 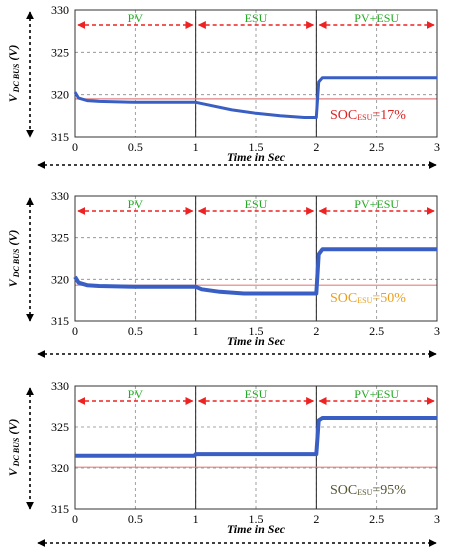 What do you see at coordinates (368, 490) in the screenshot?
I see `soc-annotation: SOCESU=95%` at bounding box center [368, 490].